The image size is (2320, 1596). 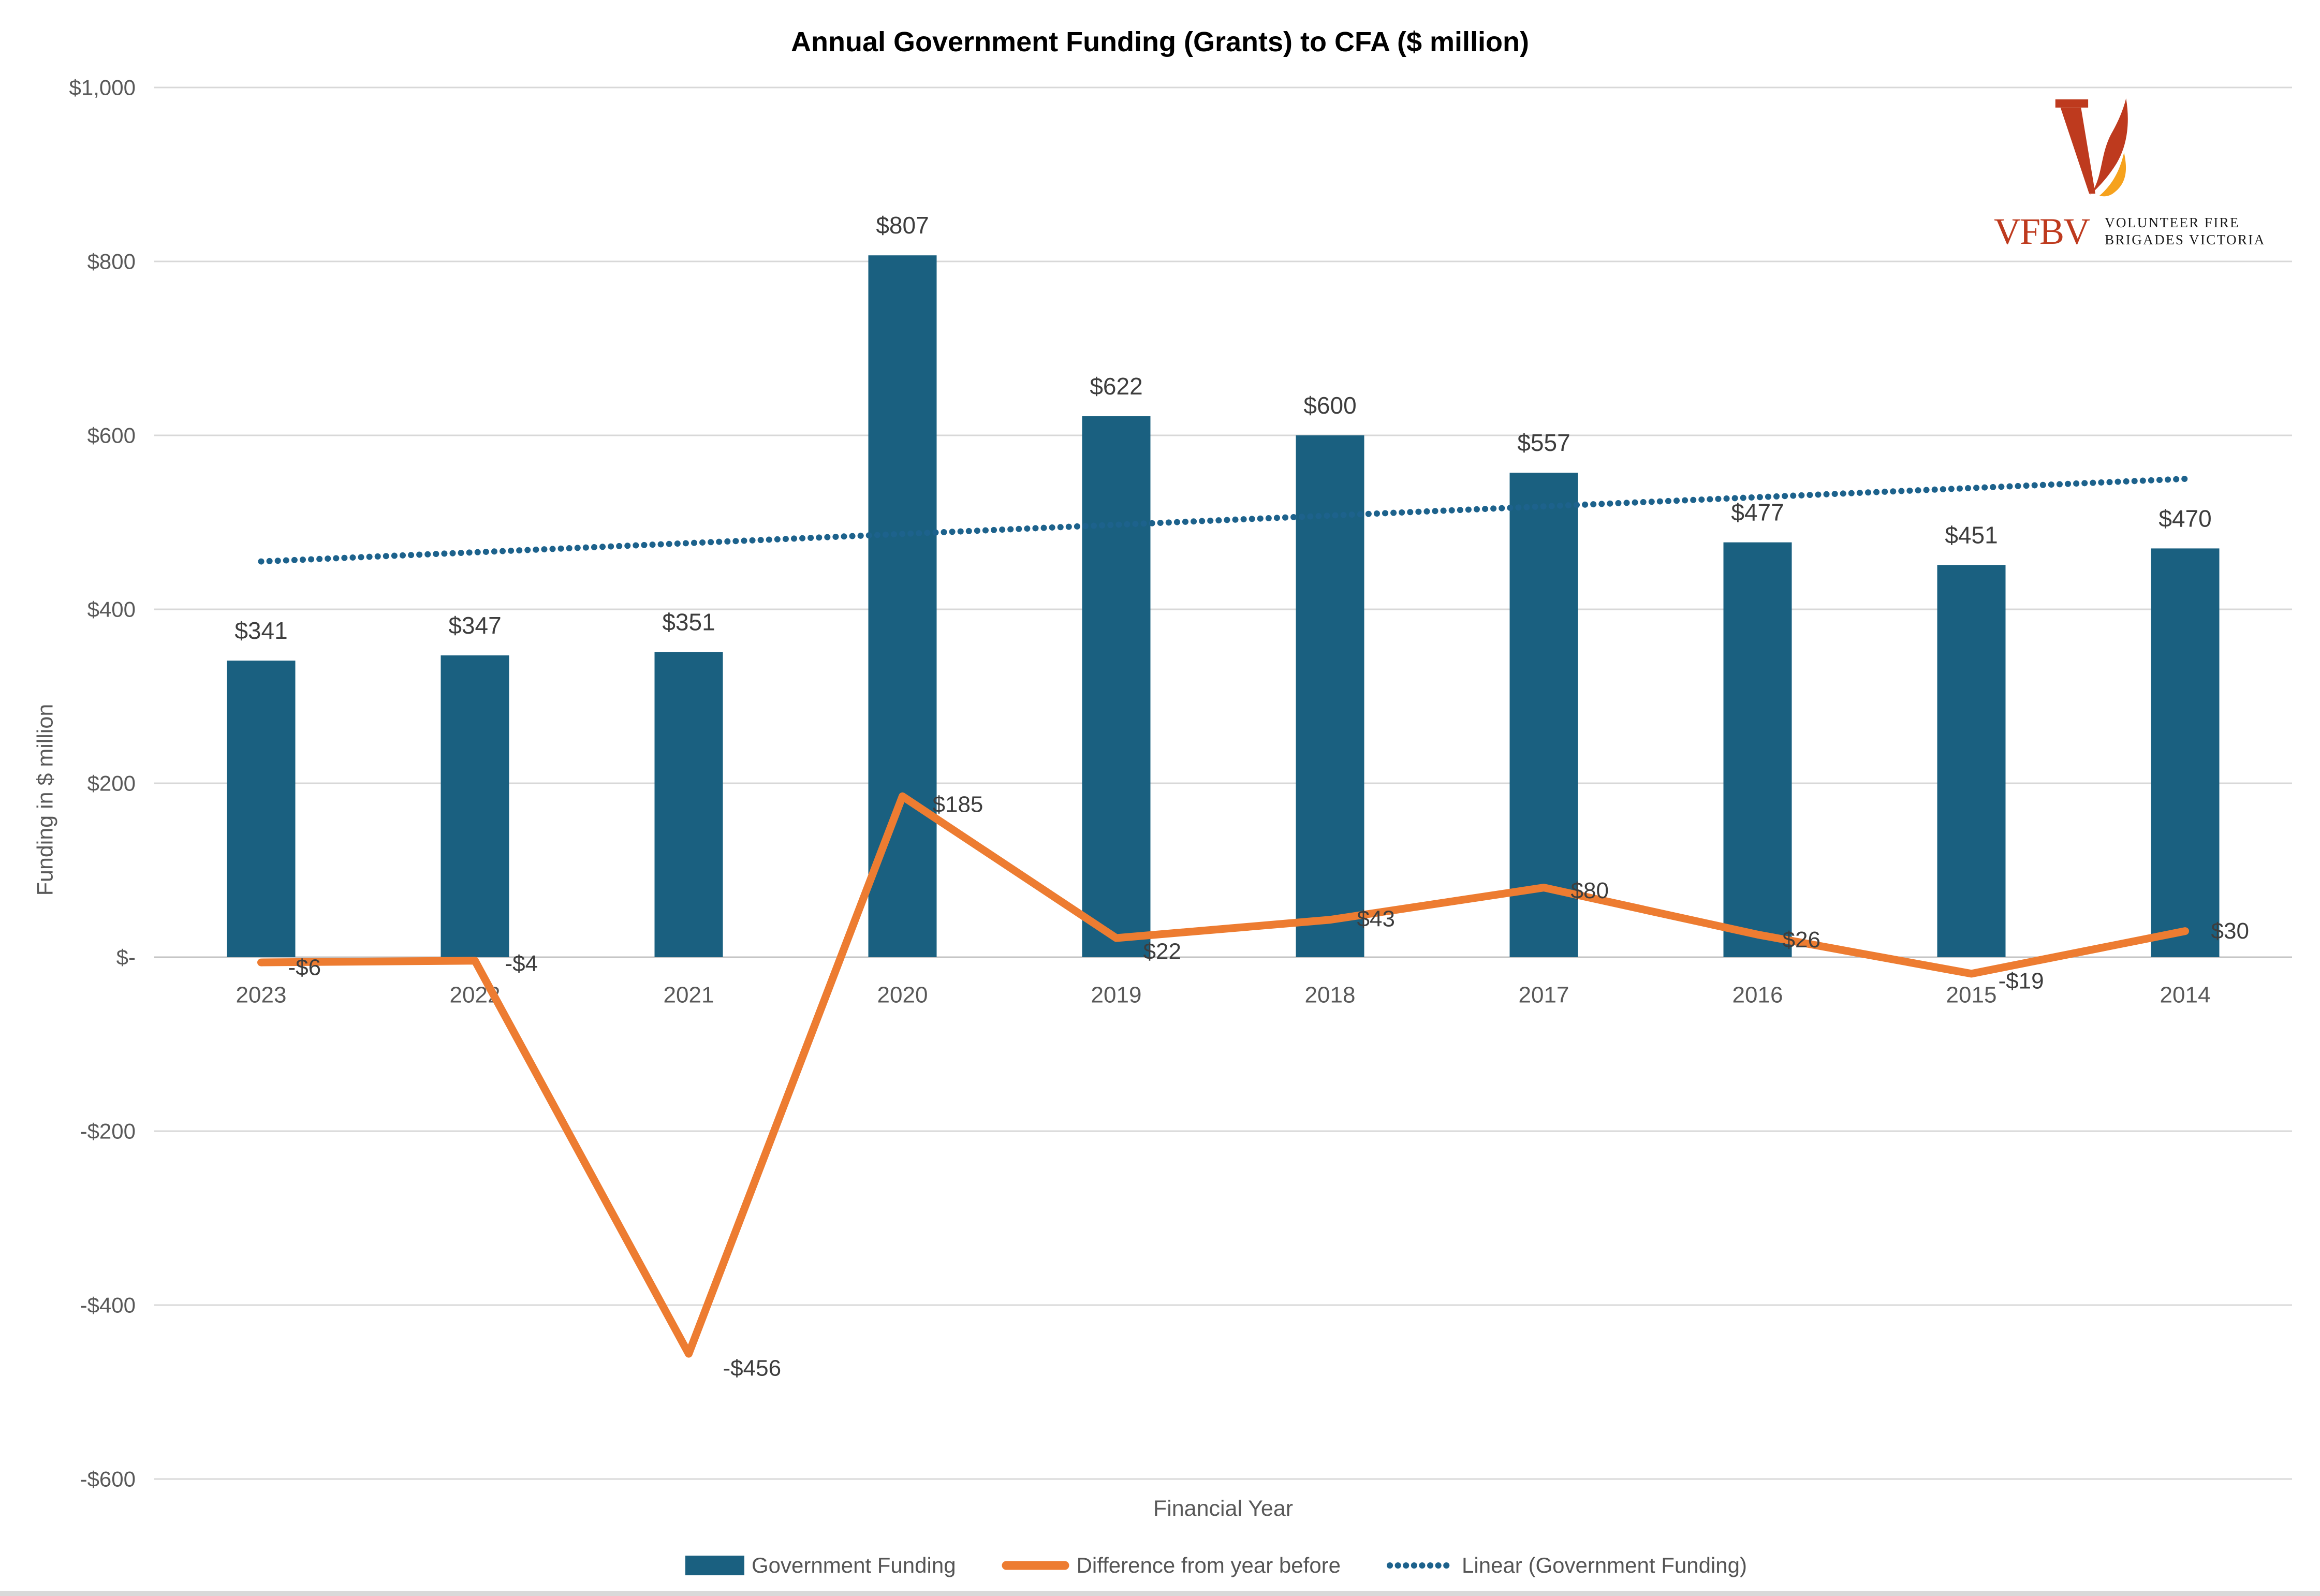 What do you see at coordinates (688, 621) in the screenshot?
I see `bar-value-label: $351` at bounding box center [688, 621].